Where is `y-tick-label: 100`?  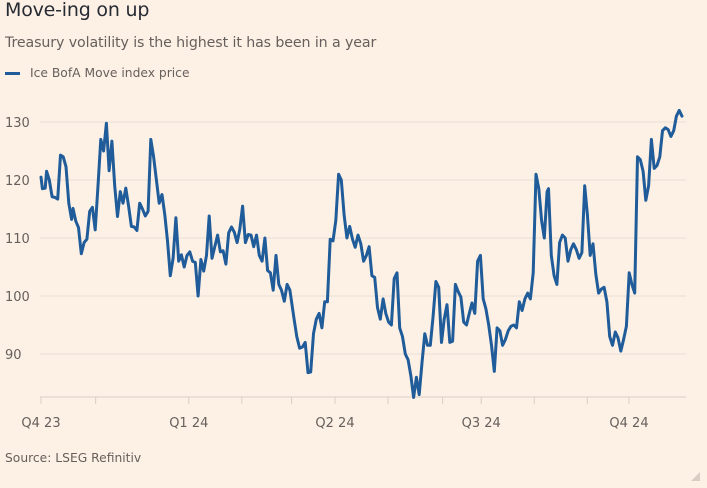 y-tick-label: 100 is located at coordinates (17, 297).